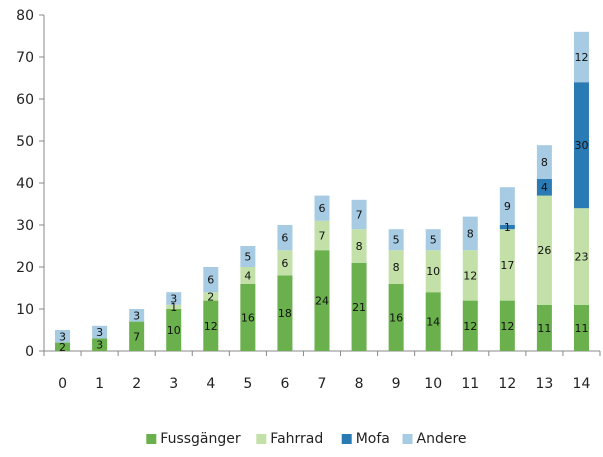 The image size is (603, 457). What do you see at coordinates (433, 384) in the screenshot?
I see `x-tick-label: 10` at bounding box center [433, 384].